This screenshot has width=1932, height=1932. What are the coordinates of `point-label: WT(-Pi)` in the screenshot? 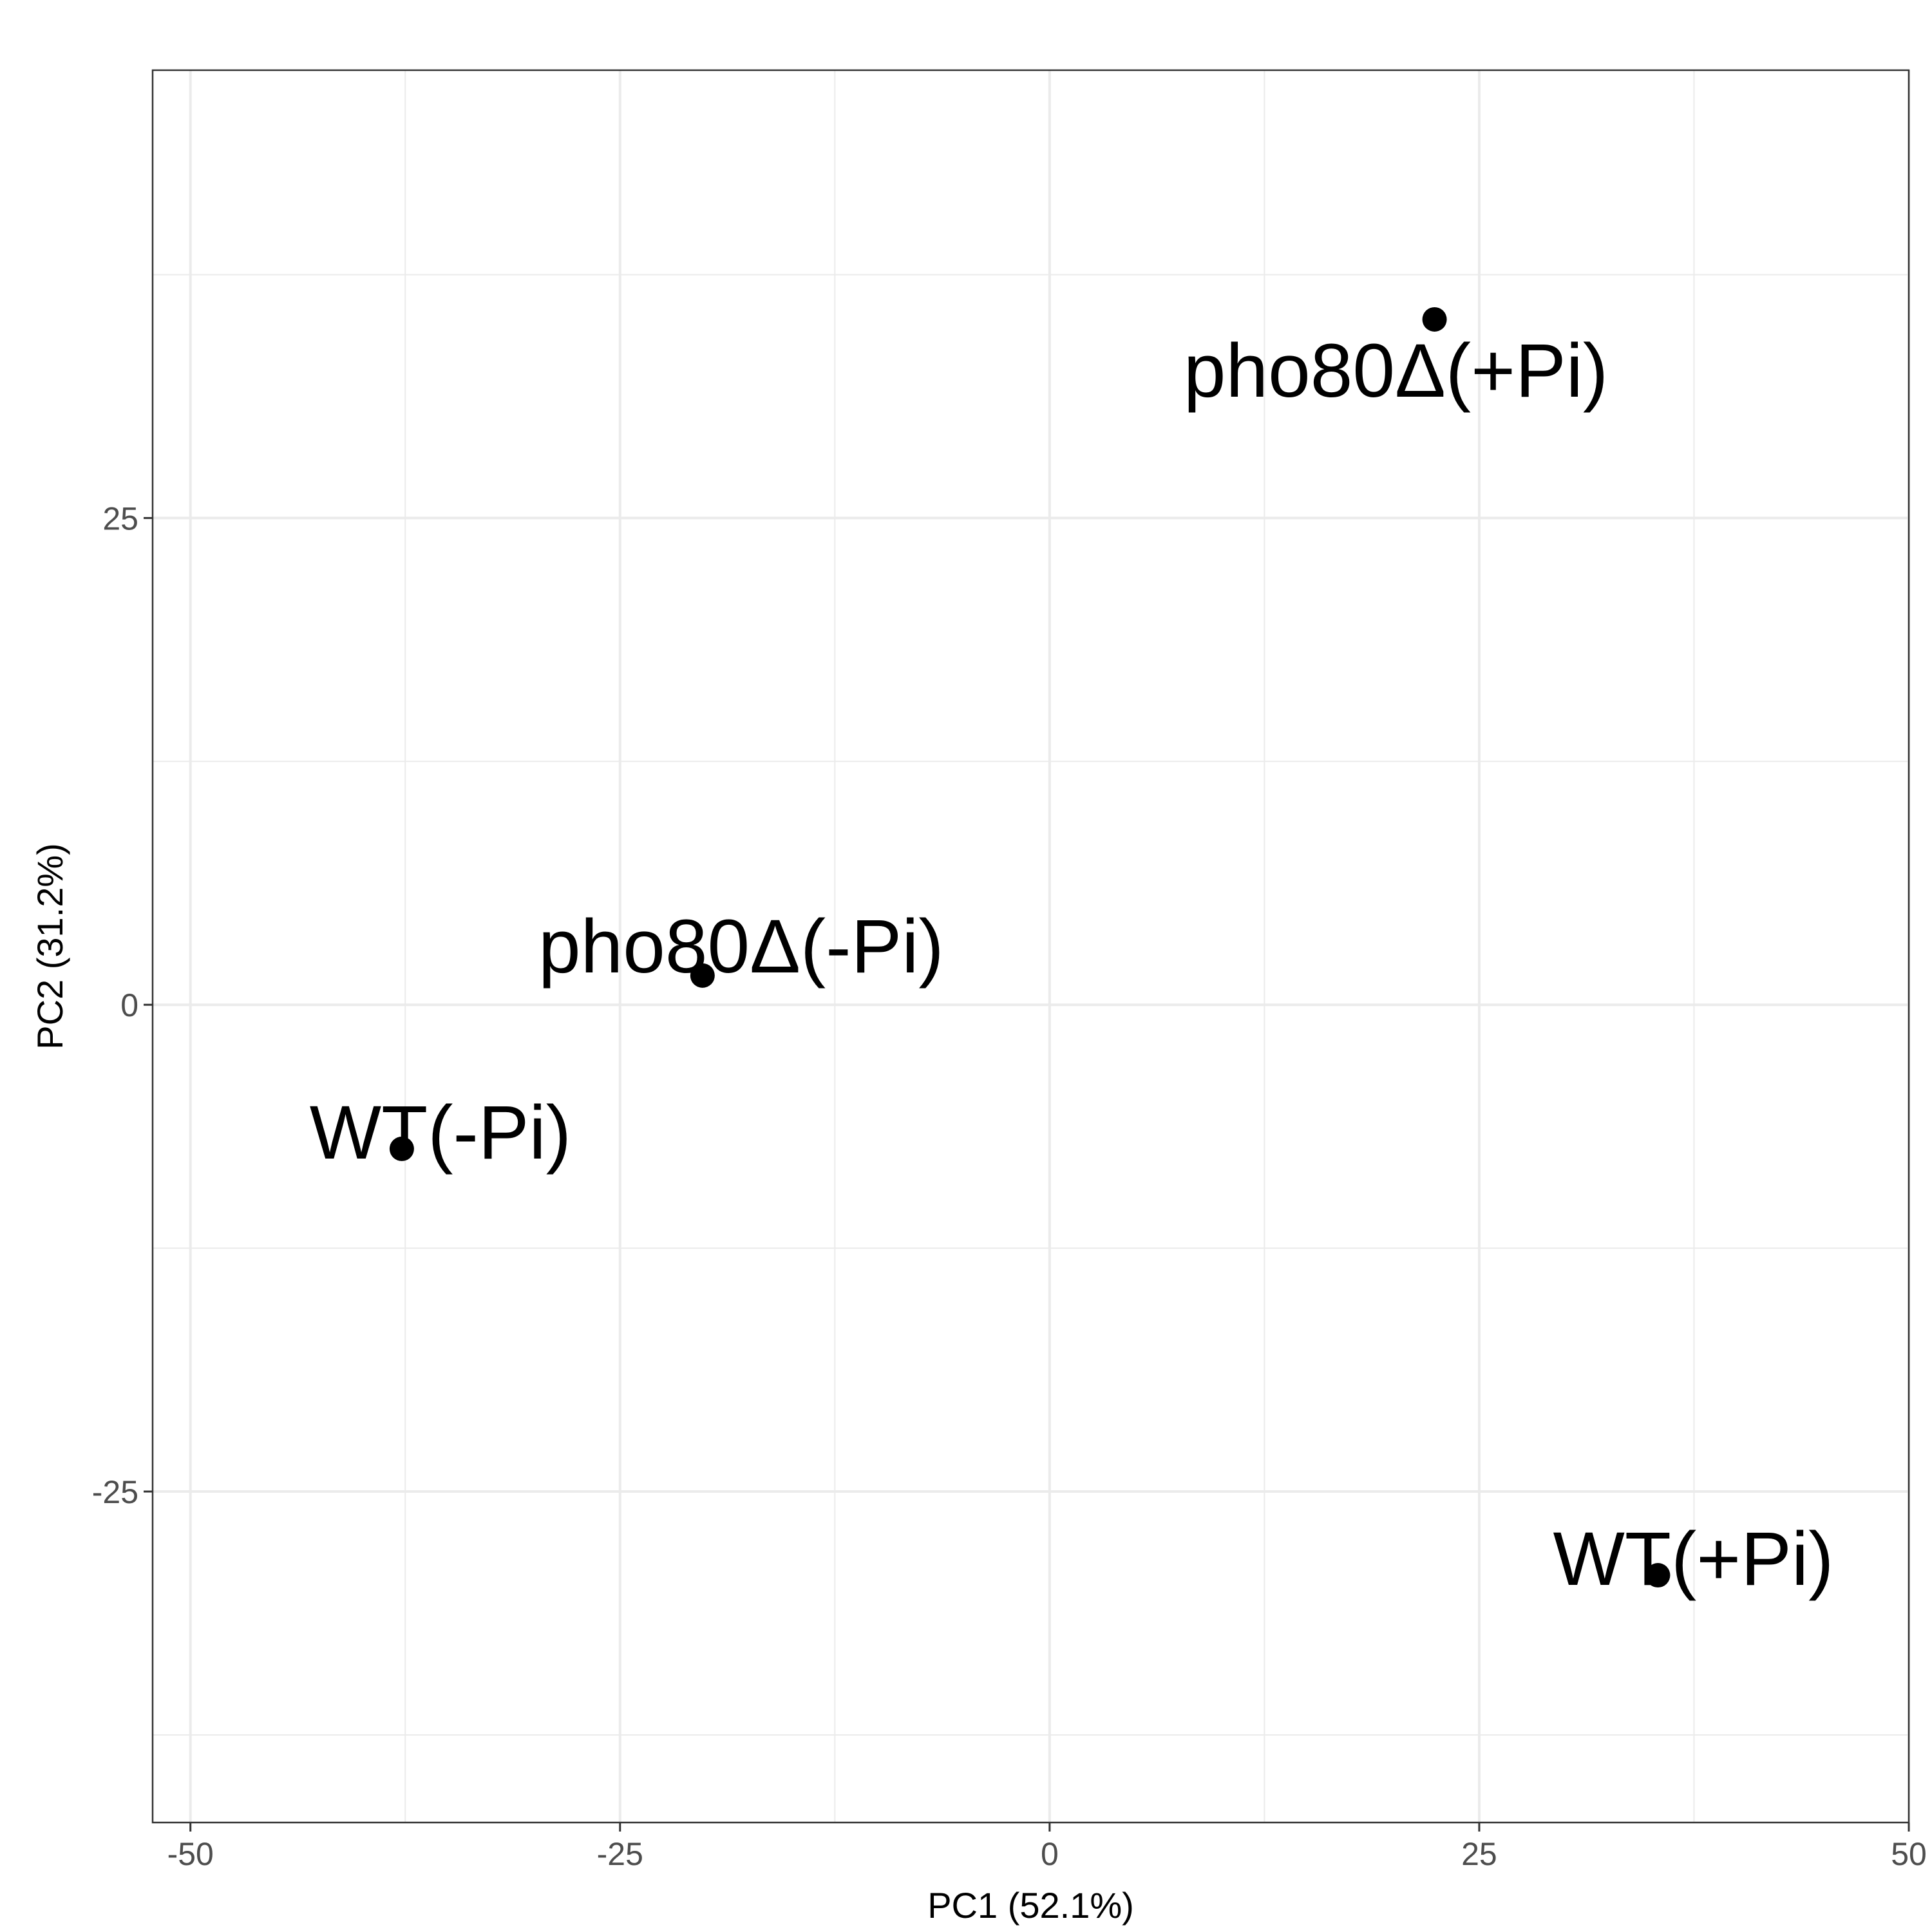 It's located at (441, 1132).